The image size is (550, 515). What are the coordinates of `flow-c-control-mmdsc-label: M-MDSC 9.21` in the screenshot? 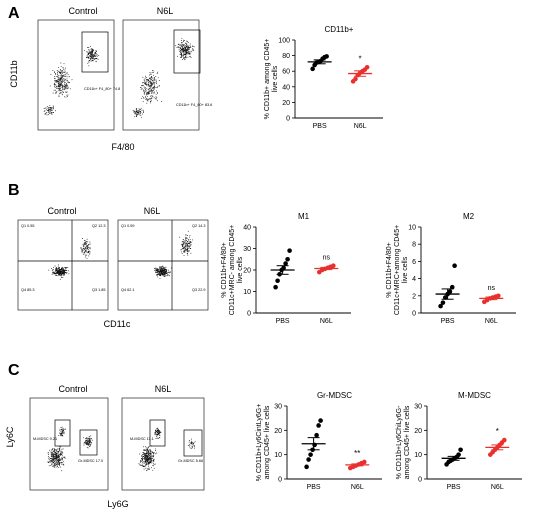 It's located at (45, 439).